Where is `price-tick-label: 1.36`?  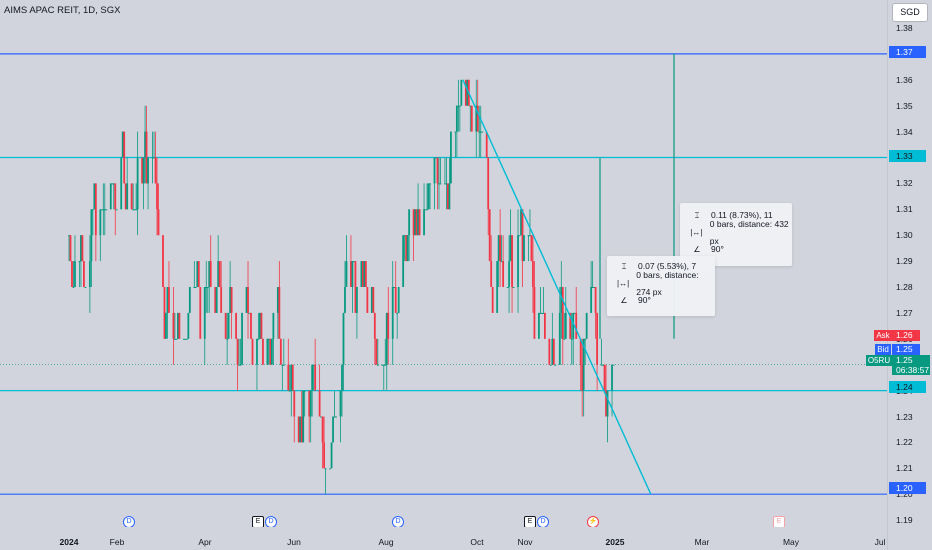
price-tick-label: 1.36 is located at coordinates (904, 79).